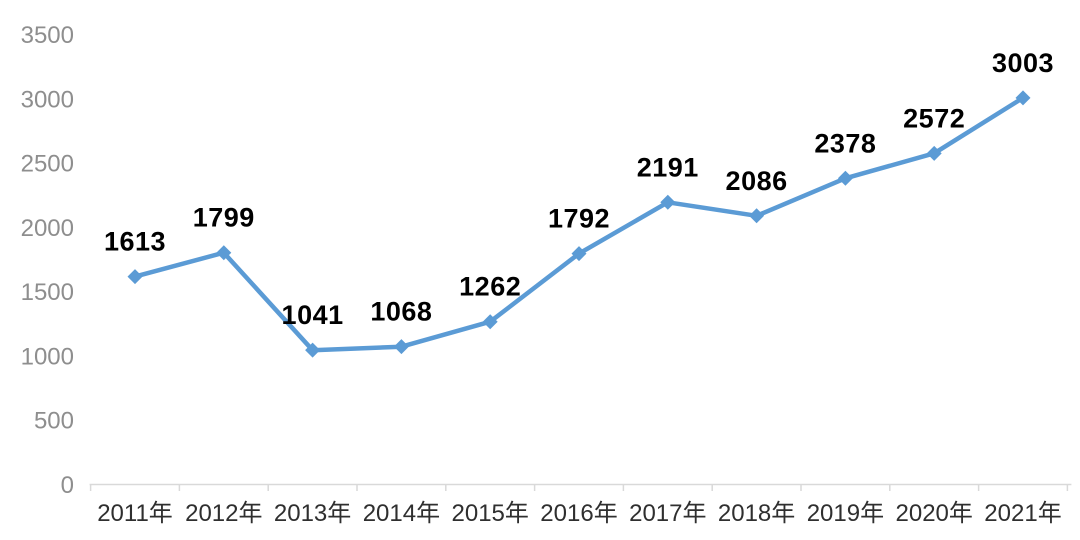 This screenshot has width=1080, height=540. Describe the element at coordinates (47, 164) in the screenshot. I see `y-tick-label: 2500` at that location.